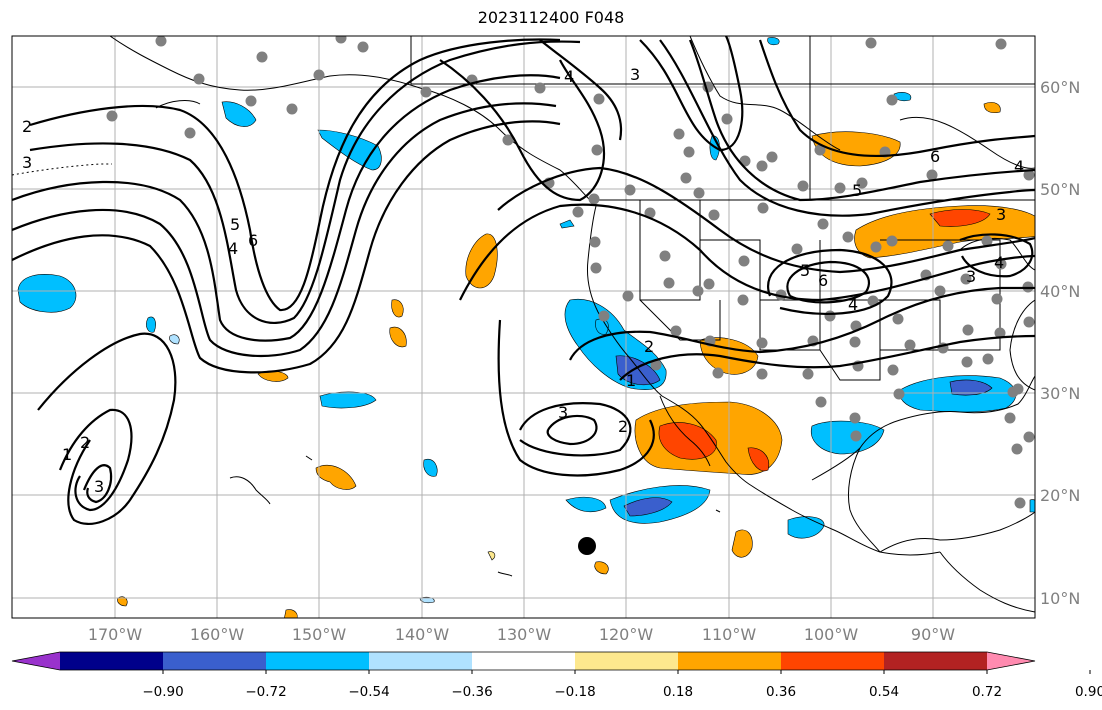  What do you see at coordinates (649, 346) in the screenshot?
I see `contour-label-2-coast: 2` at bounding box center [649, 346].